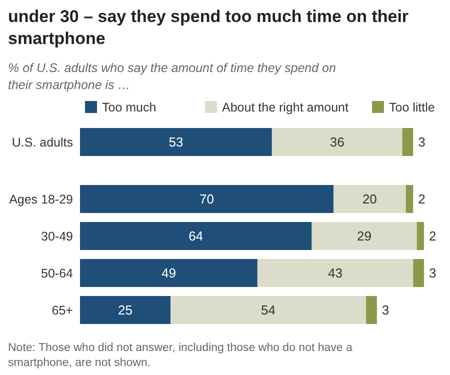 The width and height of the screenshot is (450, 375). What do you see at coordinates (57, 273) in the screenshot?
I see `y-tick-label: 50-64` at bounding box center [57, 273].